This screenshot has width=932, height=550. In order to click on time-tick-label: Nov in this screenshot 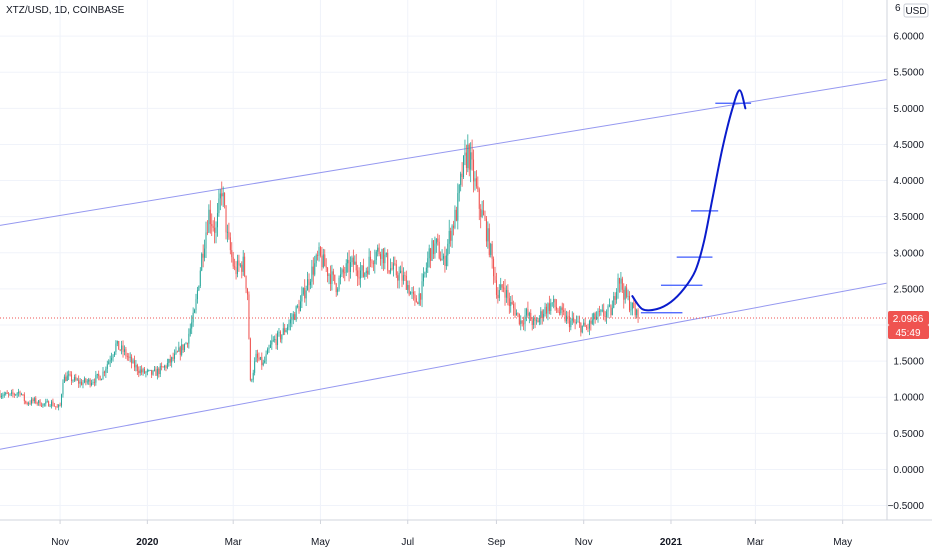, I will do `click(60, 542)`.